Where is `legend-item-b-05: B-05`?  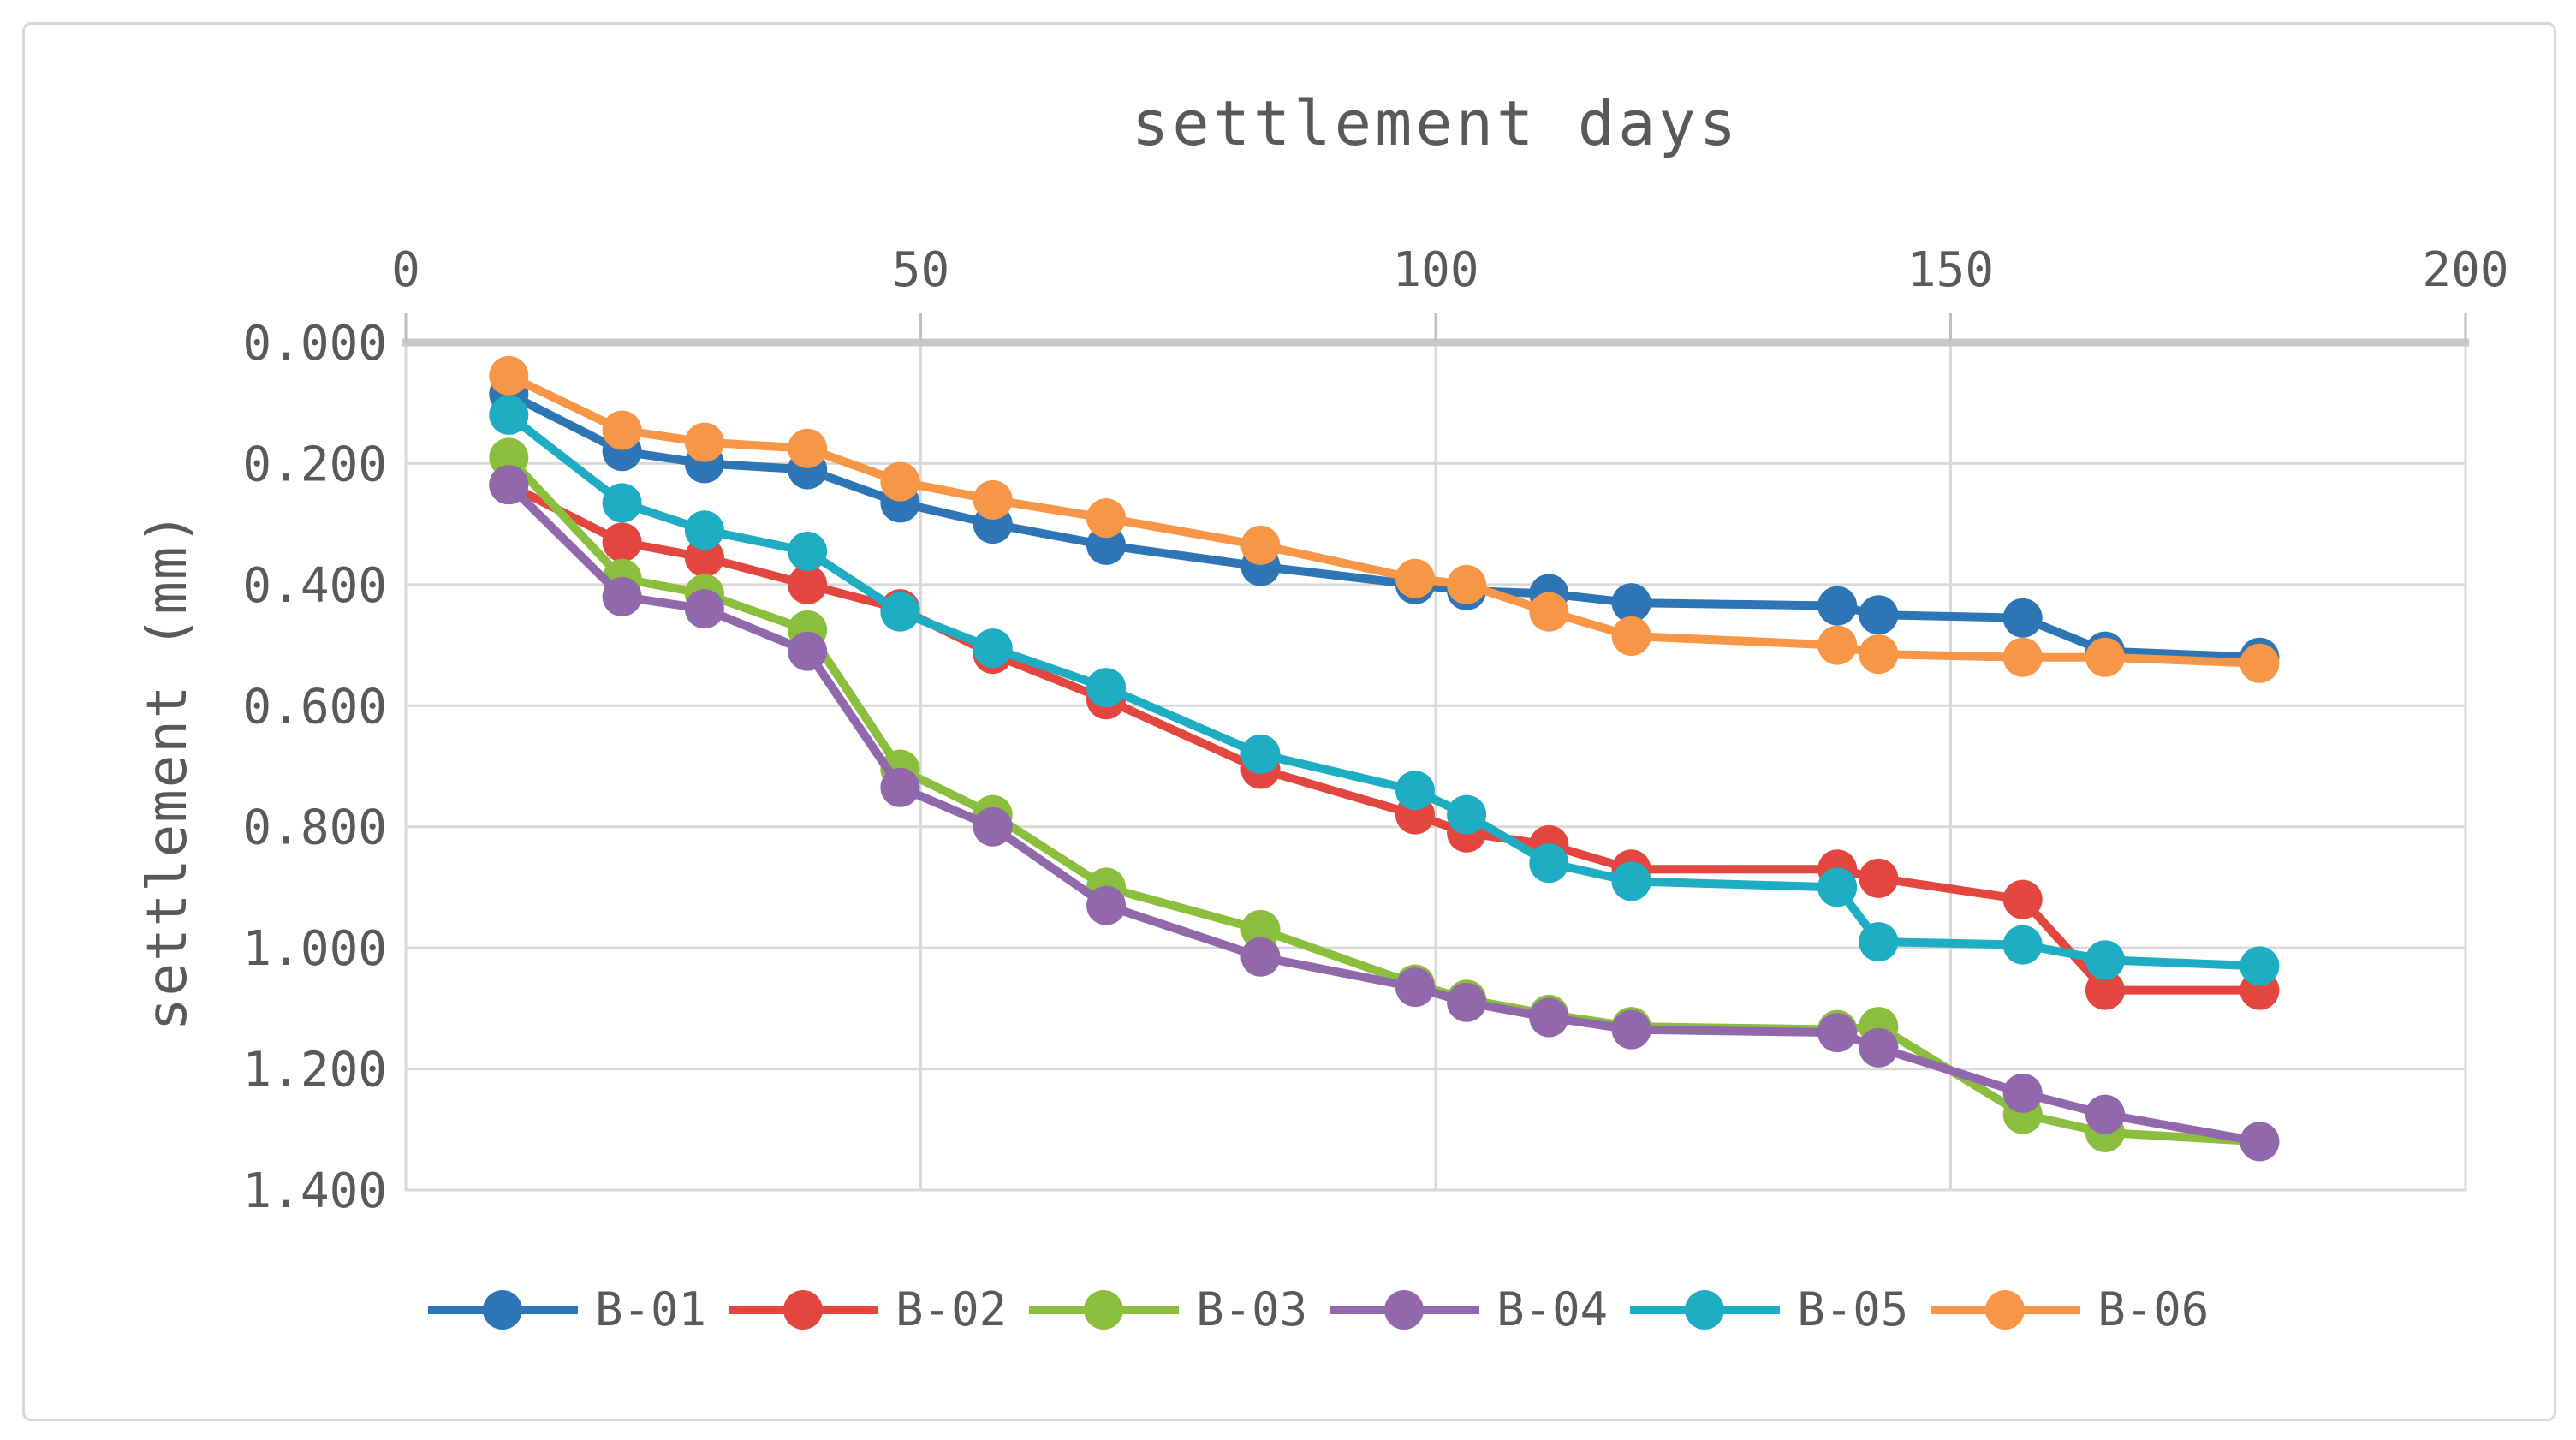 legend-item-b-05: B-05 is located at coordinates (1769, 1309).